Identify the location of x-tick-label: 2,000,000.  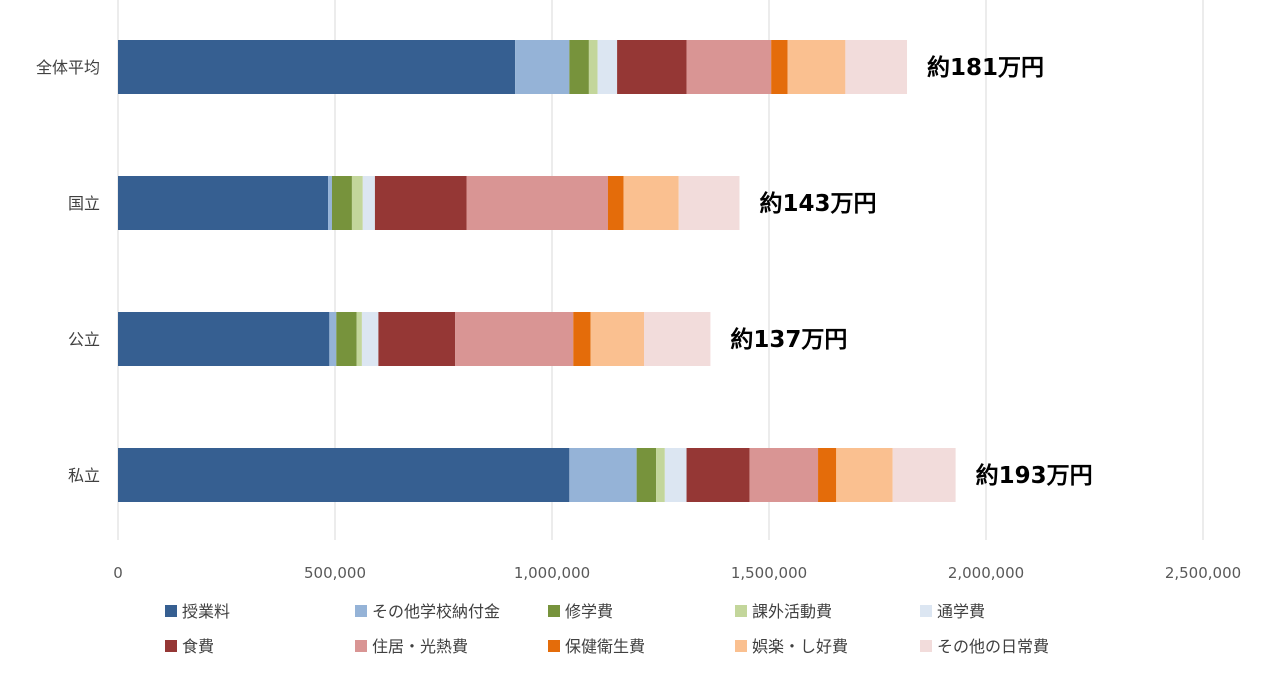
(986, 573).